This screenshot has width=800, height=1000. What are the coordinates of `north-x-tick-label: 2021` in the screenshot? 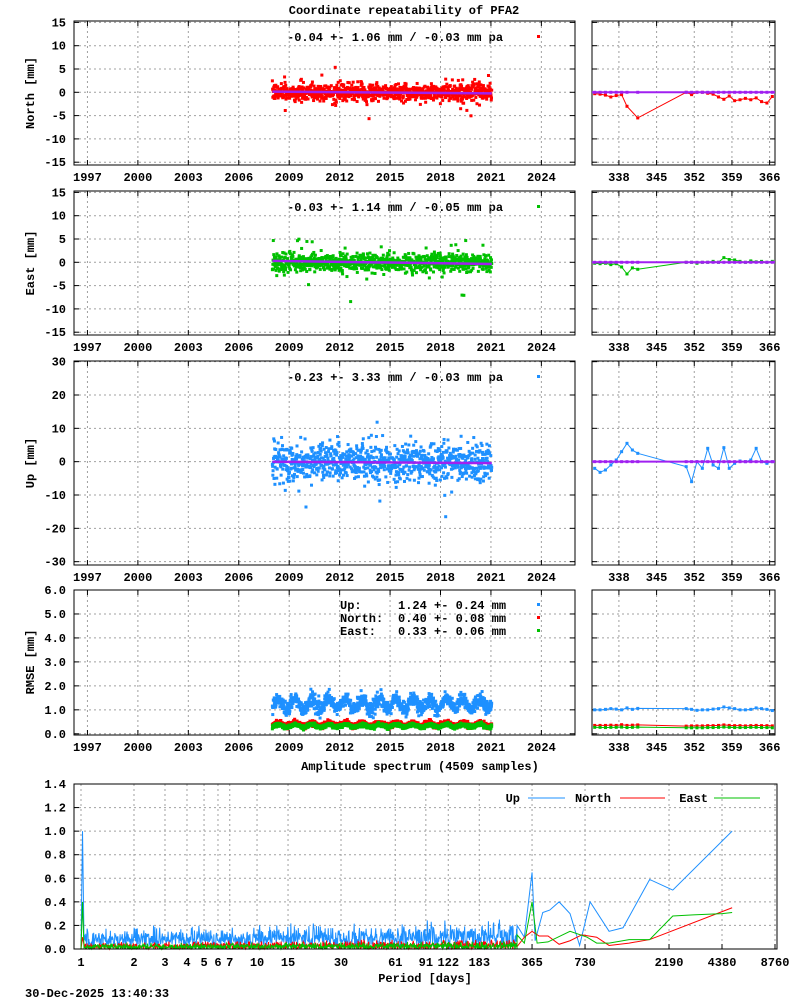 It's located at (491, 178).